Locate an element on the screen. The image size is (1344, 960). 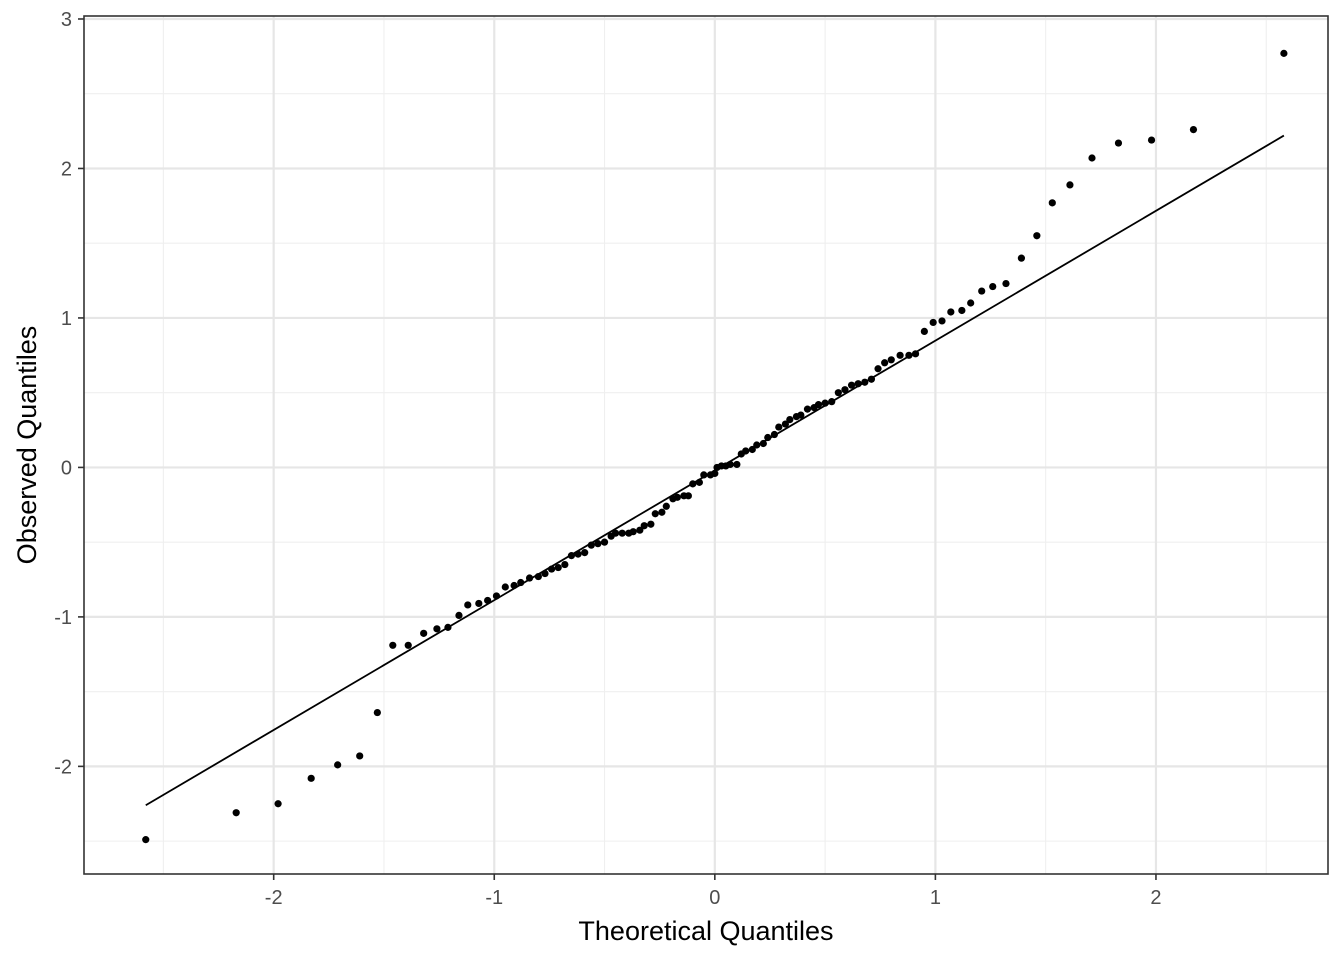
y-tick-label: 0 is located at coordinates (66, 468).